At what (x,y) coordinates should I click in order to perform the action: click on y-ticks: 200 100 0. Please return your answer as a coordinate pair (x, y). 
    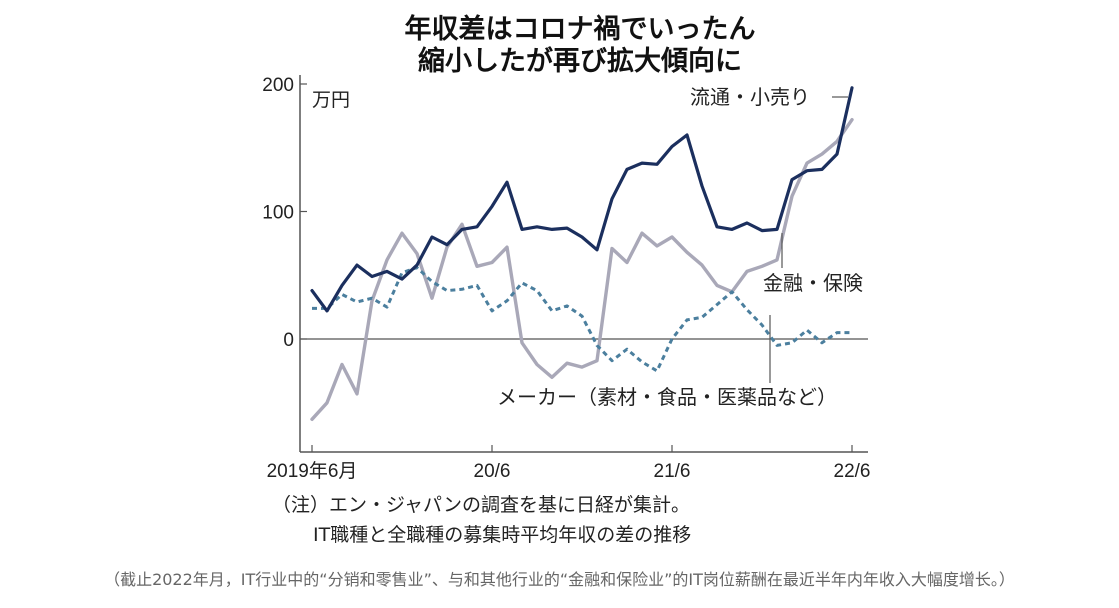
    Looking at the image, I should click on (284, 213).